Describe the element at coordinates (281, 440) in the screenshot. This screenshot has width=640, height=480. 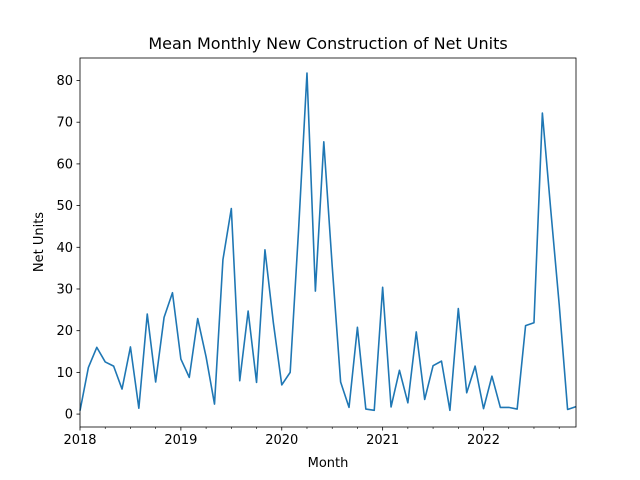
I see `x-tick-label: 2020` at that location.